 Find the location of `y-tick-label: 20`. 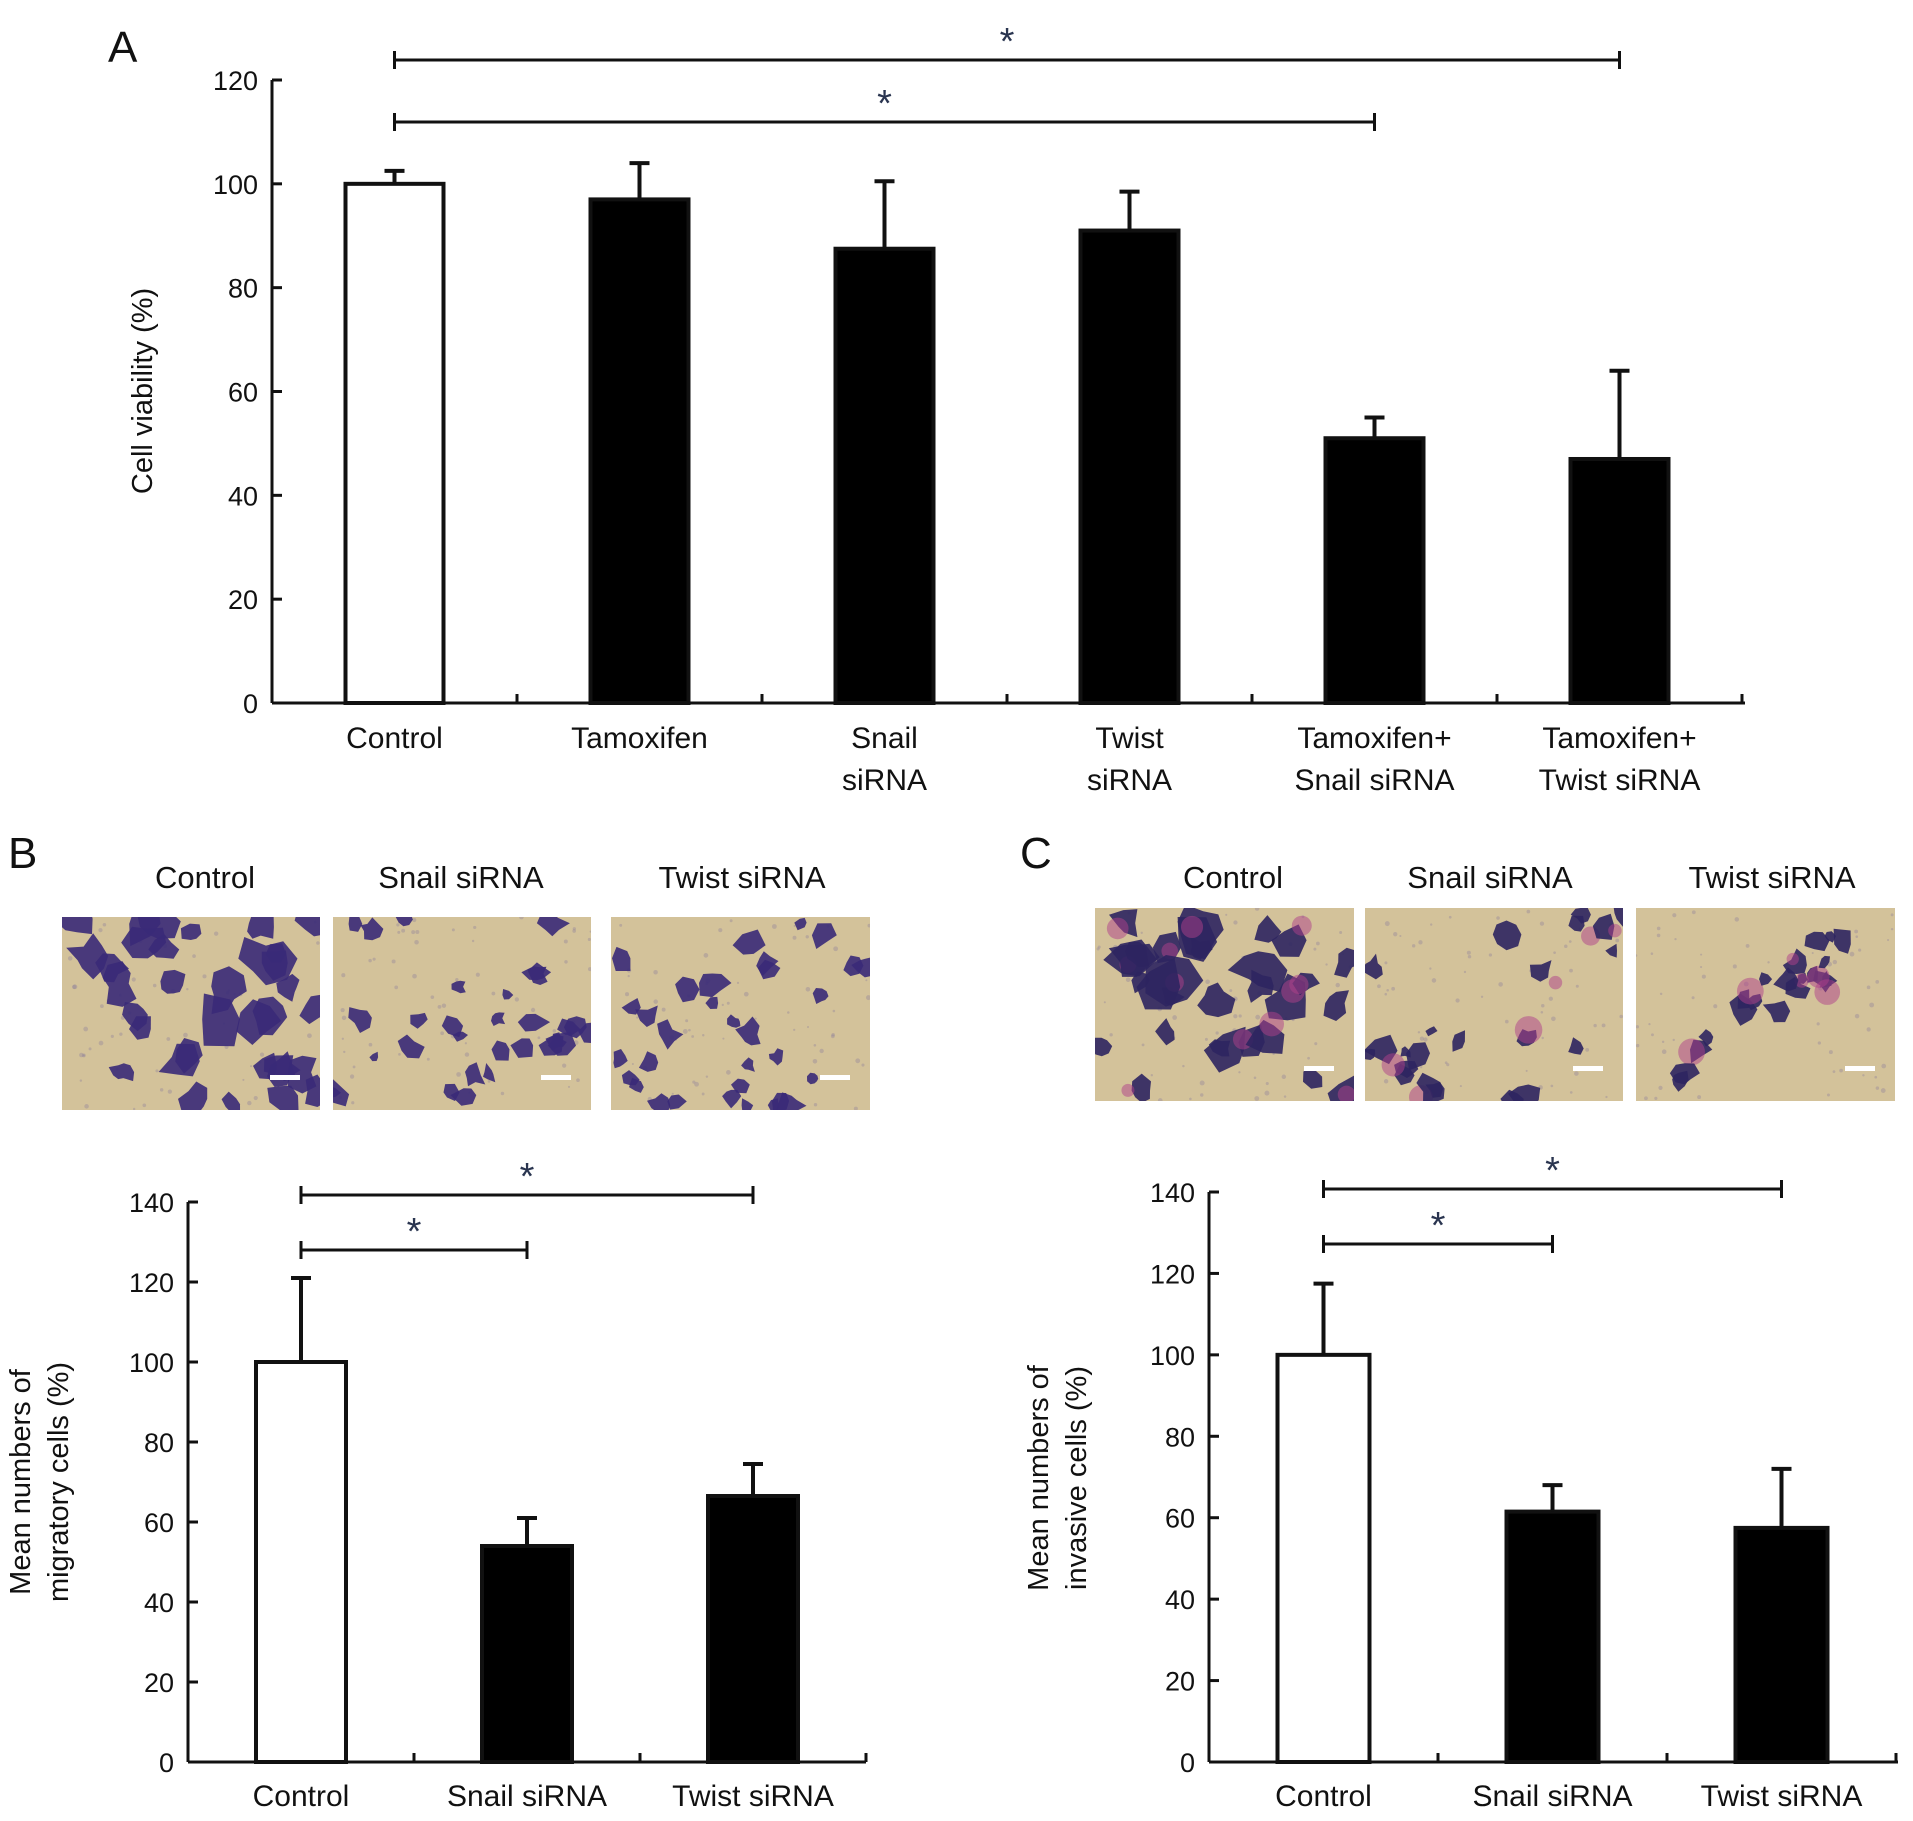

y-tick-label: 20 is located at coordinates (1180, 1682).